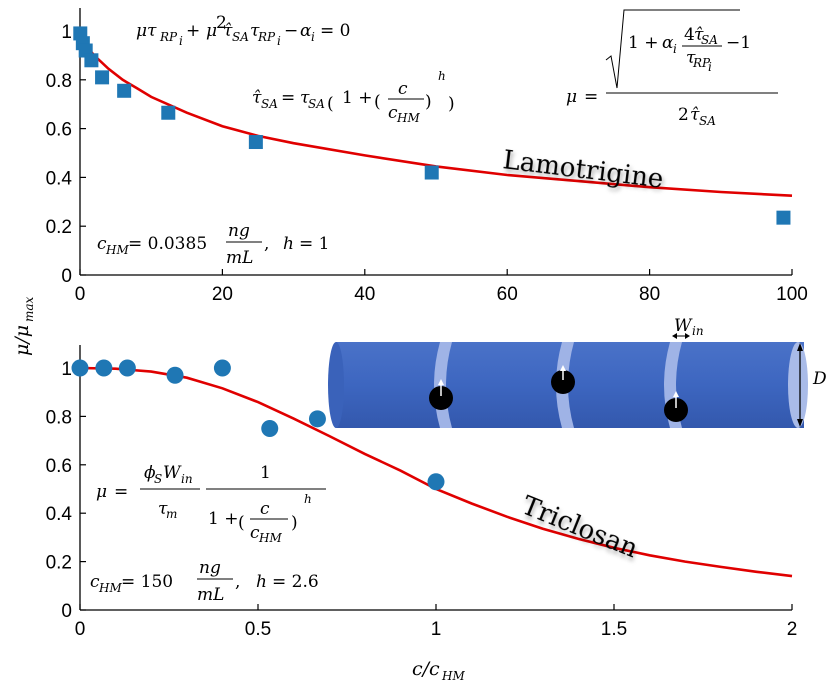  I want to click on top-compound-label: Lamotrigine, so click(583, 169).